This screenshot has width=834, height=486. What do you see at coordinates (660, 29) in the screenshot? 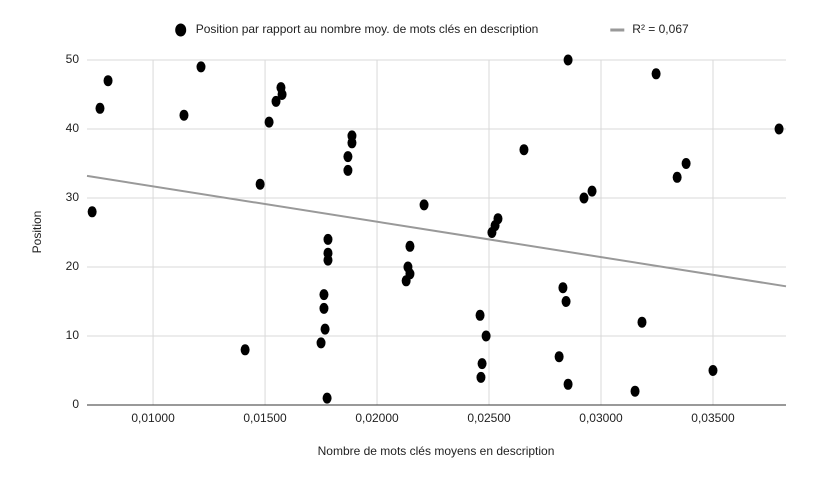
I see `legend-label: R² = 0,067` at bounding box center [660, 29].